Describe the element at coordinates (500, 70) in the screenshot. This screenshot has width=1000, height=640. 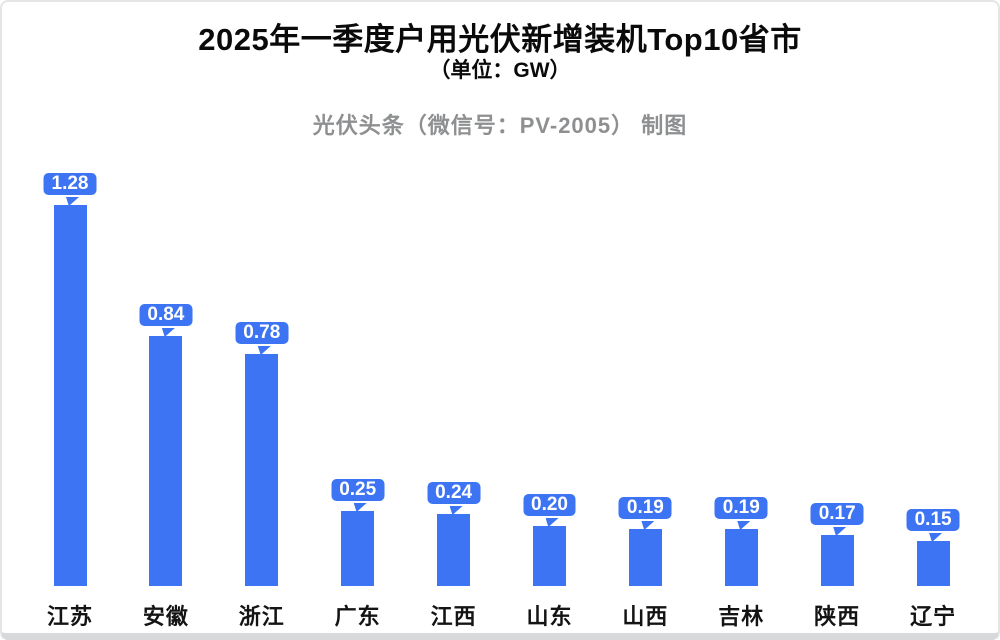
I see `chart-subtitle: （单位：GW）` at that location.